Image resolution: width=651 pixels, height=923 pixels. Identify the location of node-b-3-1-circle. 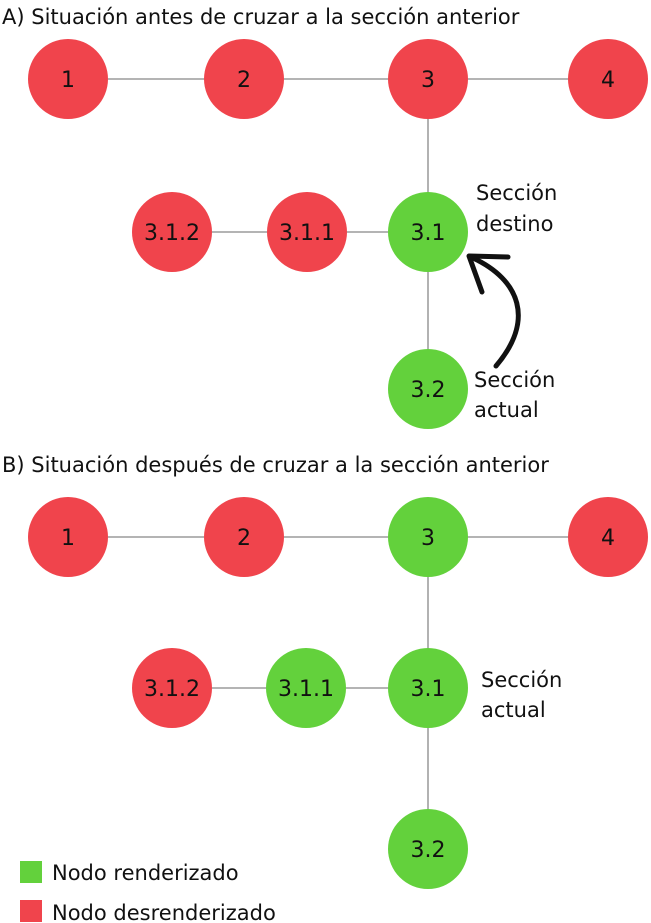
(428, 688).